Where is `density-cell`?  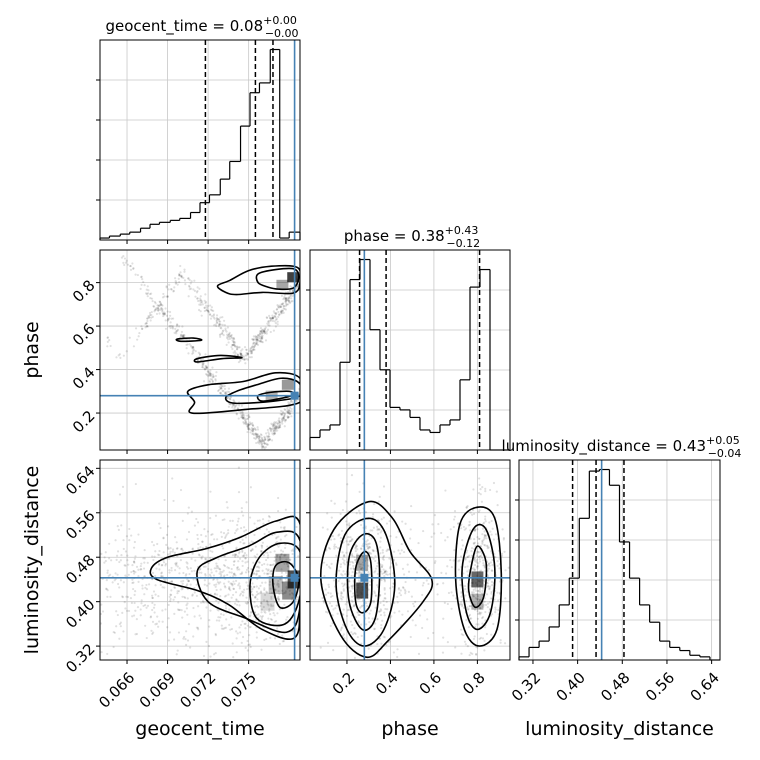 density-cell is located at coordinates (282, 562).